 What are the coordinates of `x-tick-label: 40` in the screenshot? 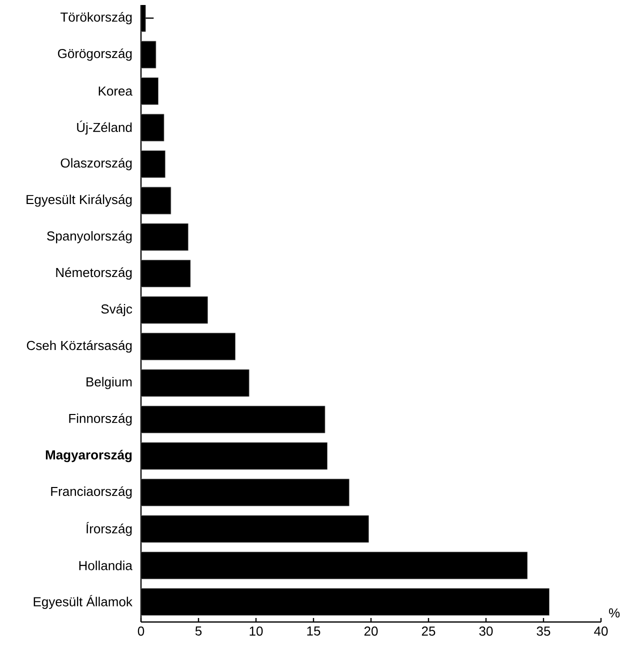 It's located at (601, 631).